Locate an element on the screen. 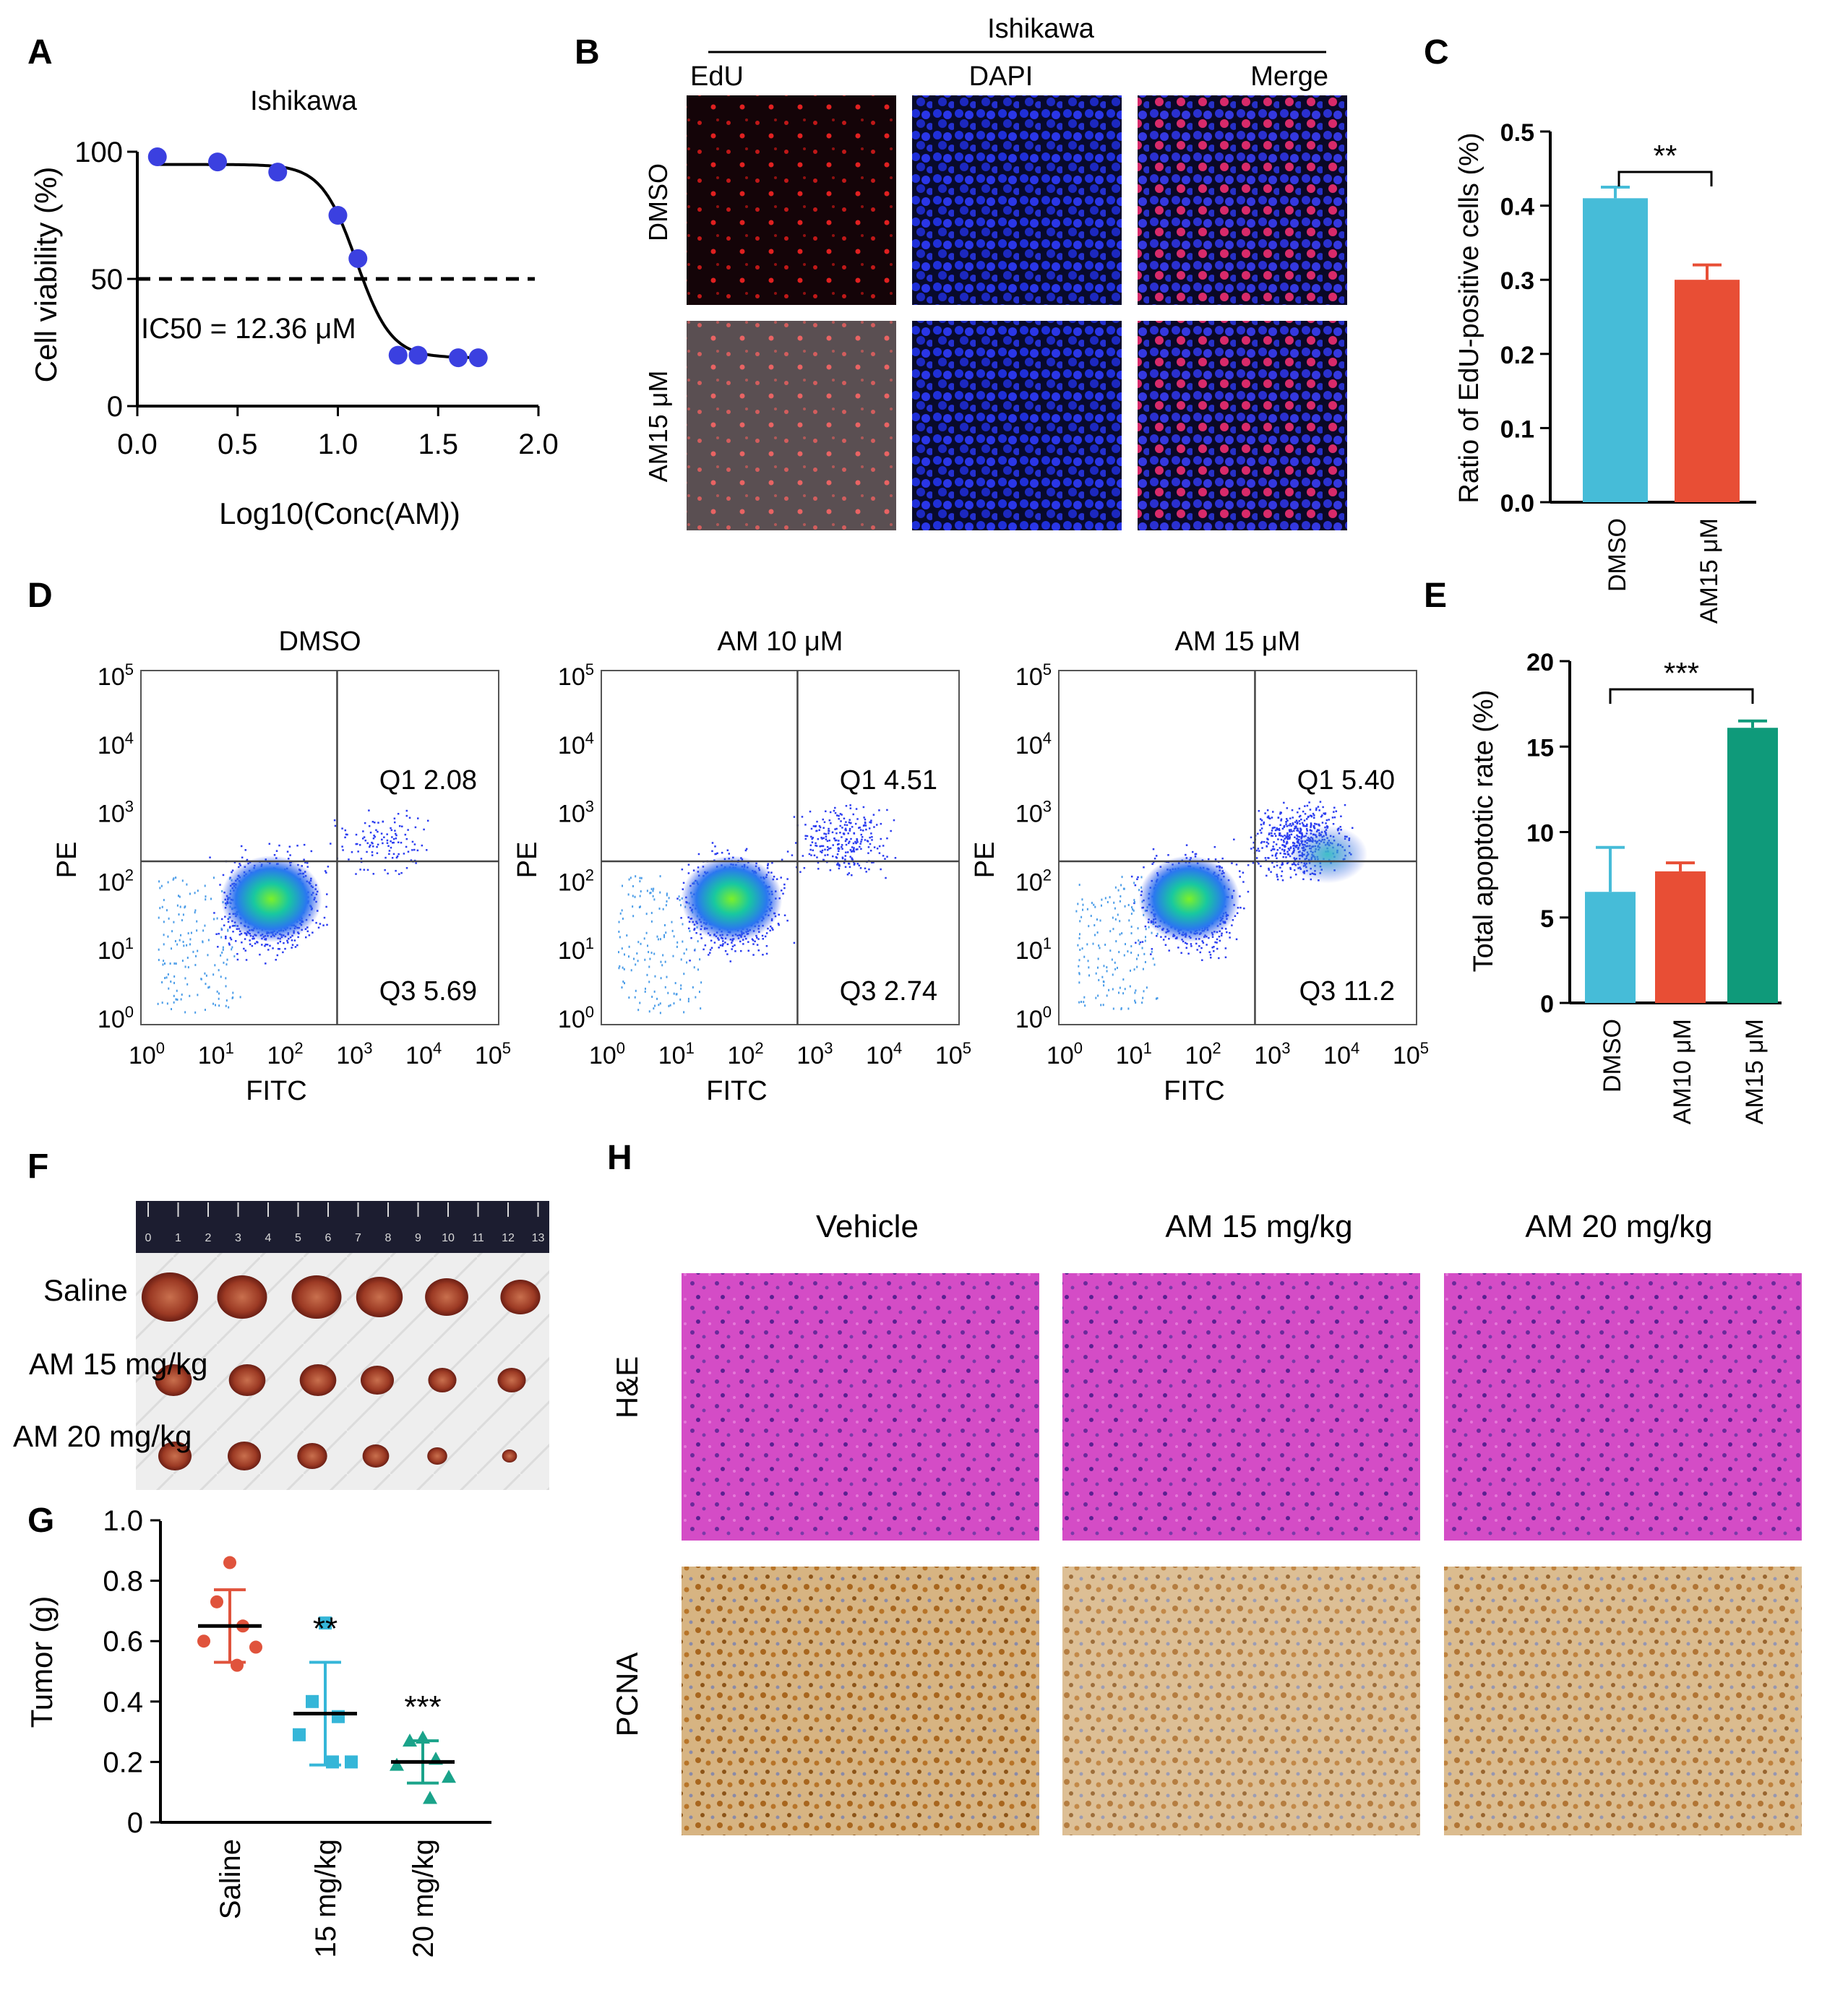 The width and height of the screenshot is (1822, 2016). y-axis-label: Tumor (g) is located at coordinates (42, 1662).